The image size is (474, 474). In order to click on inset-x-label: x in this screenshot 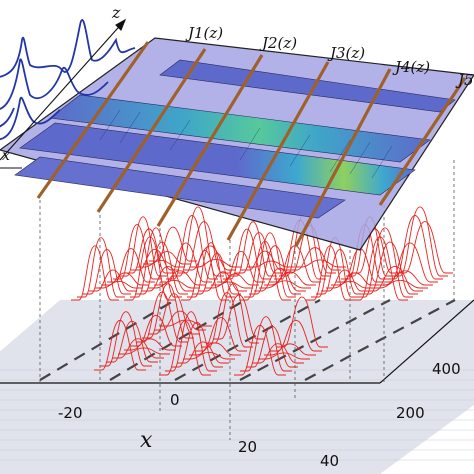, I will do `click(6, 156)`.